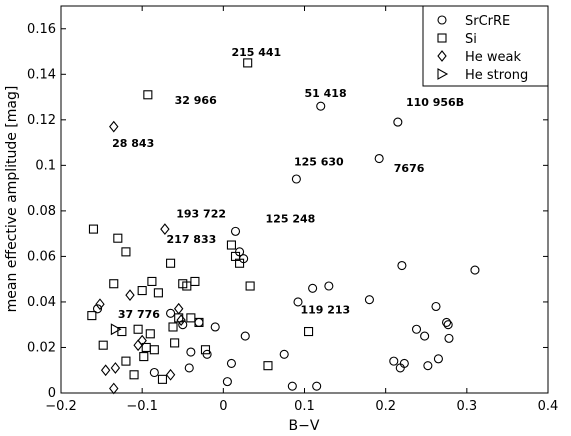 The width and height of the screenshot is (571, 436). Describe the element at coordinates (548, 406) in the screenshot. I see `x-tick-label: 0.4` at that location.